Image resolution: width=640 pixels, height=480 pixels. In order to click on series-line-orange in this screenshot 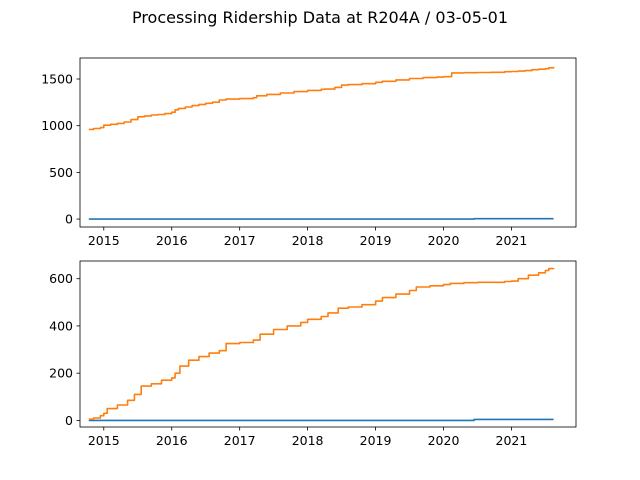, I will do `click(321, 98)`.